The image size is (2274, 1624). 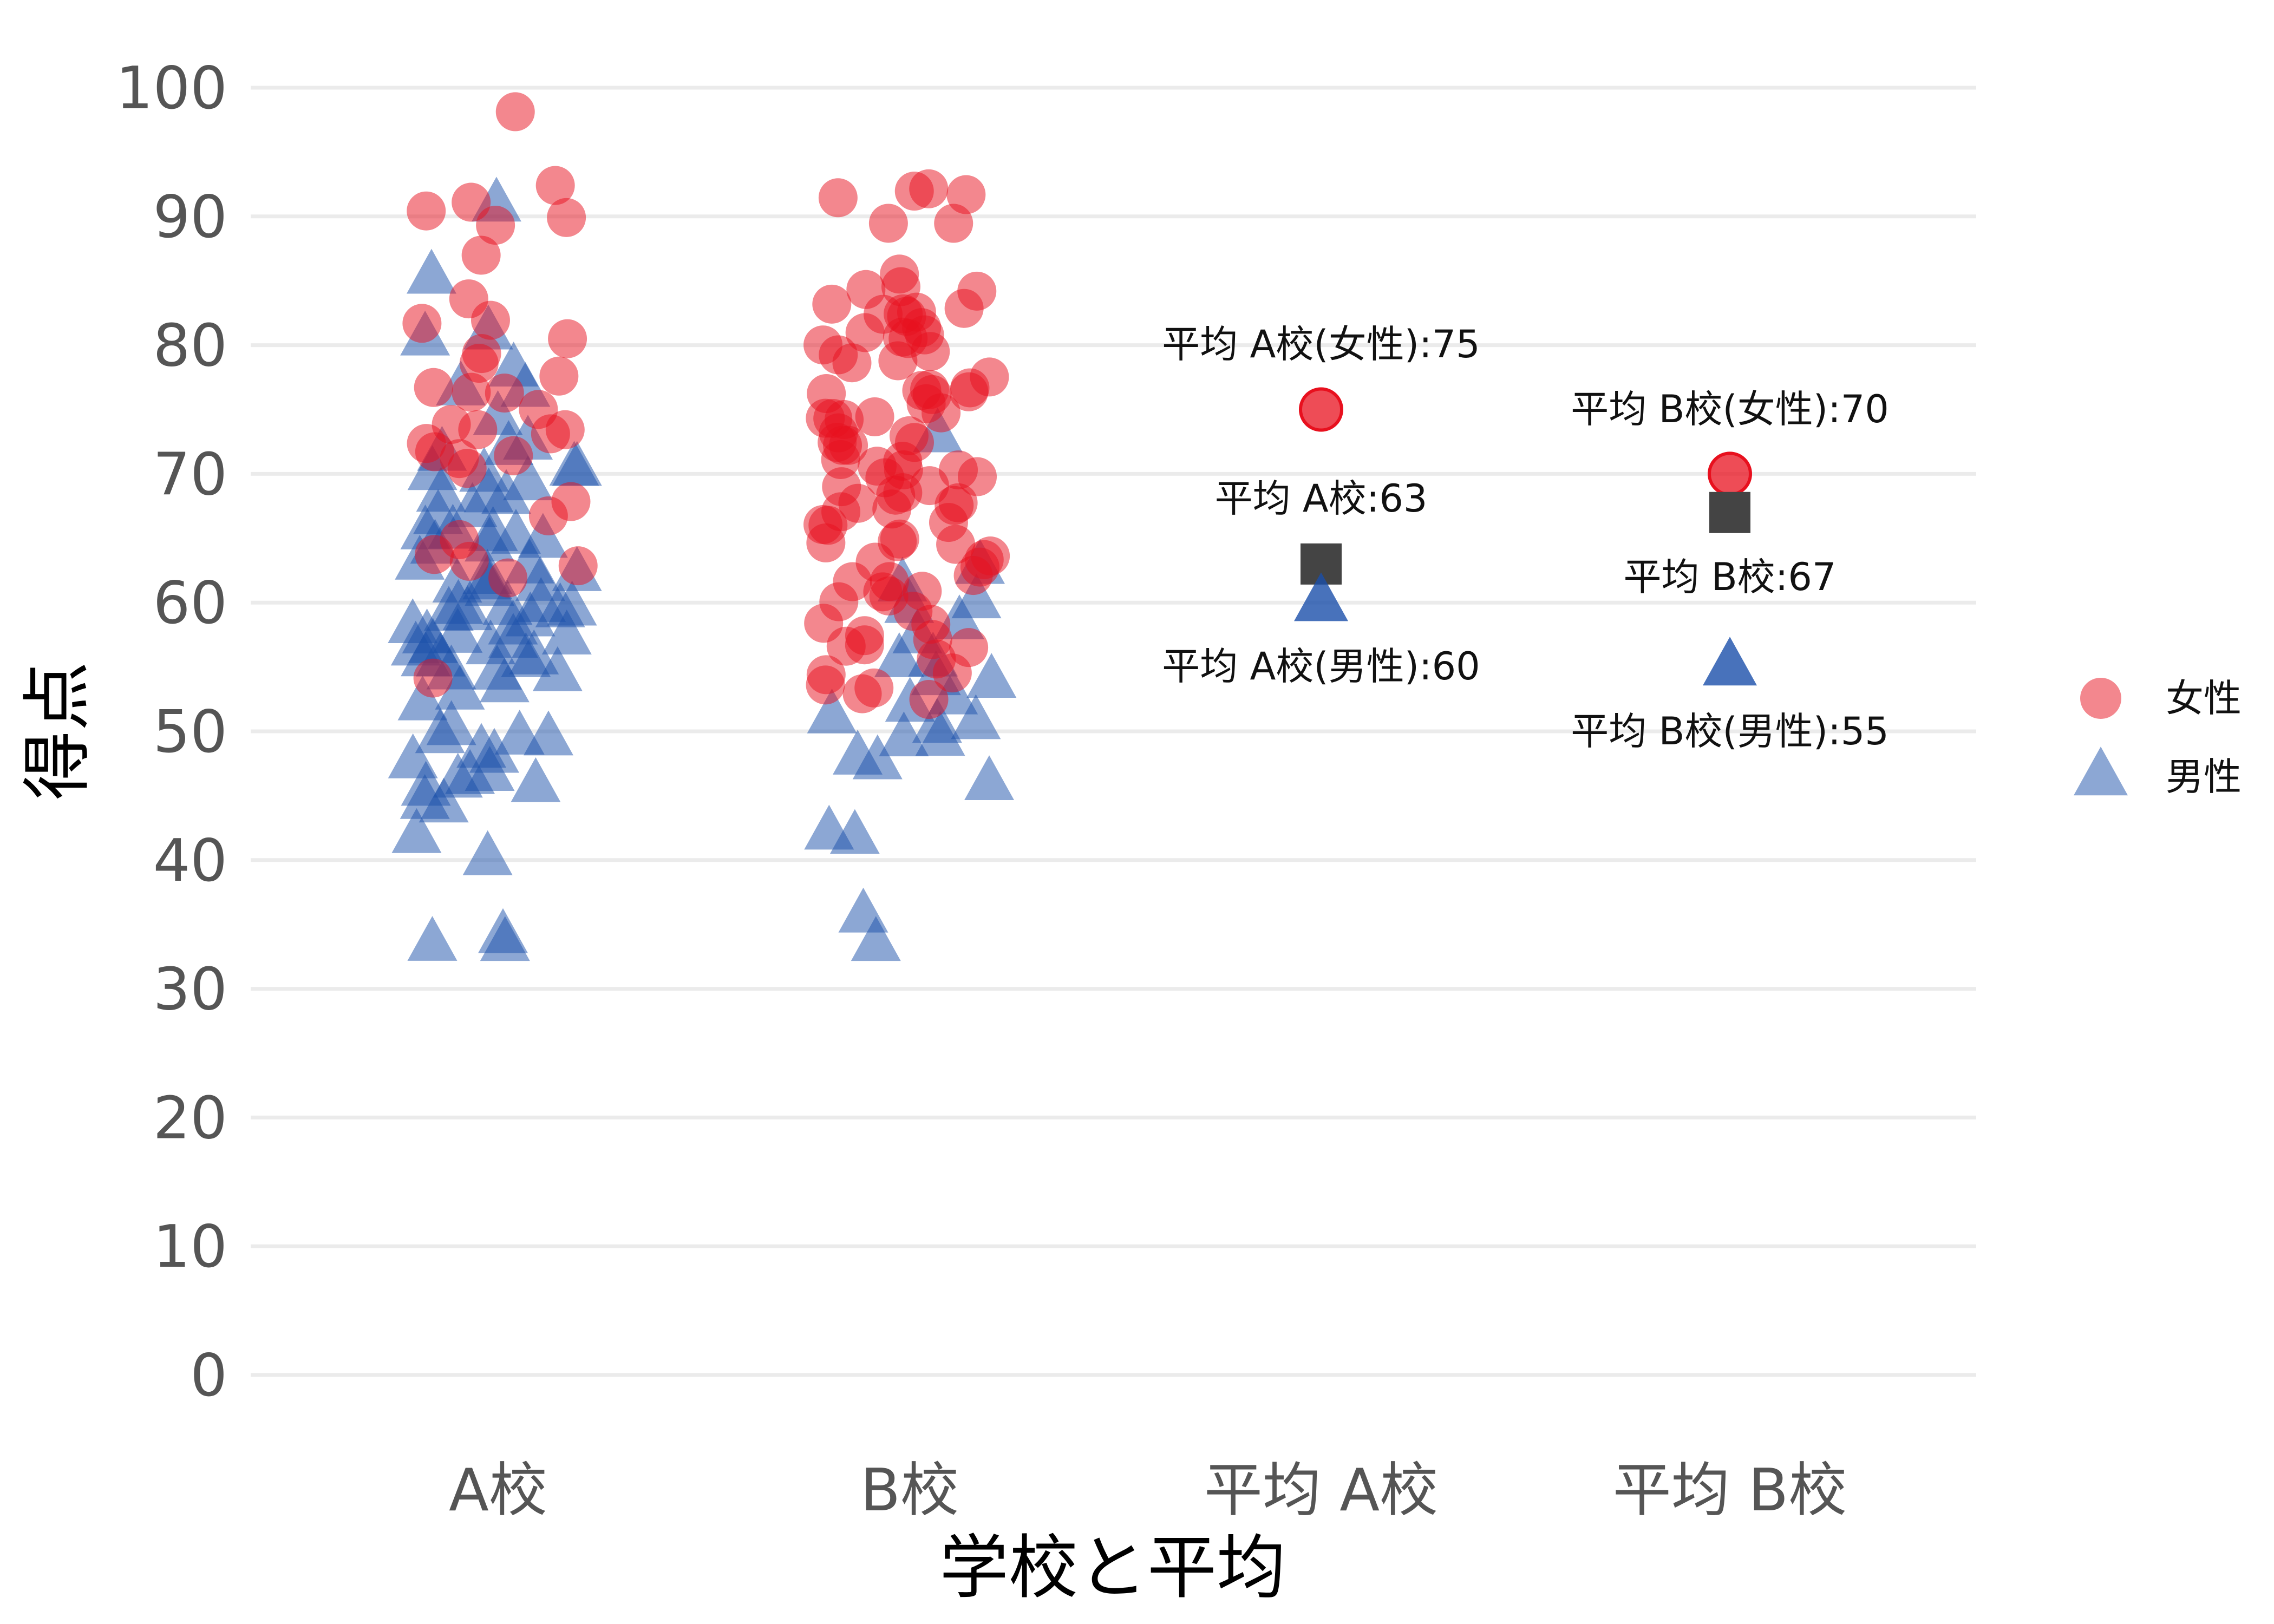 What do you see at coordinates (2204, 777) in the screenshot?
I see `legend-label: 男性` at bounding box center [2204, 777].